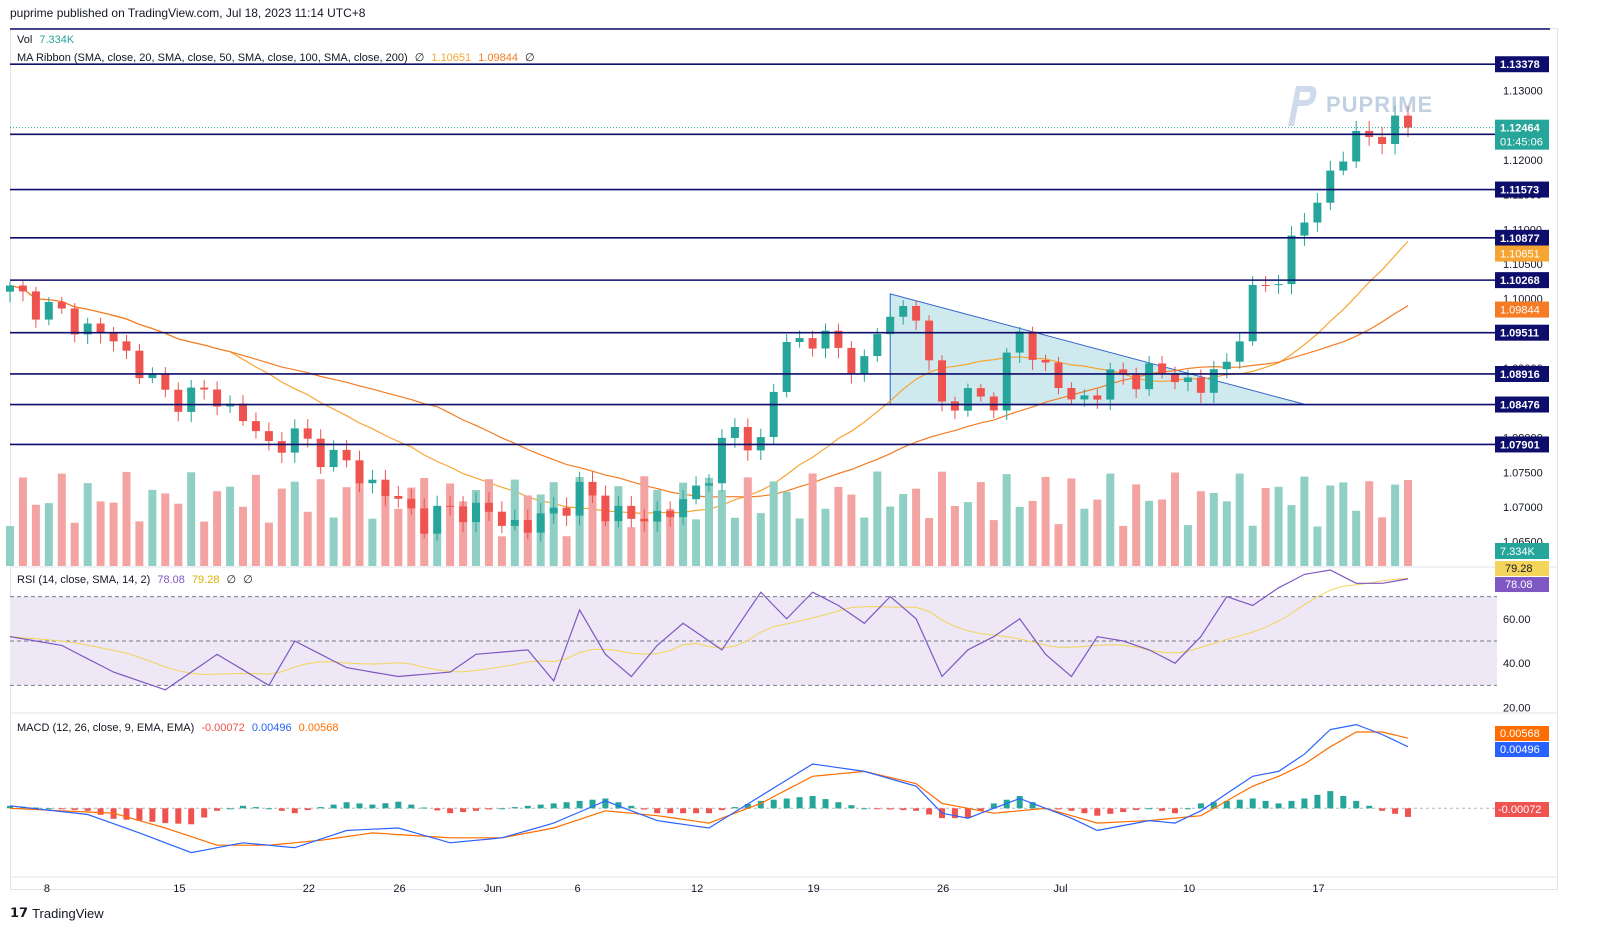 This screenshot has height=930, width=1600. Describe the element at coordinates (84, 580) in the screenshot. I see `rsi-label: RSI (14, close, SMA, 14, 2)` at that location.